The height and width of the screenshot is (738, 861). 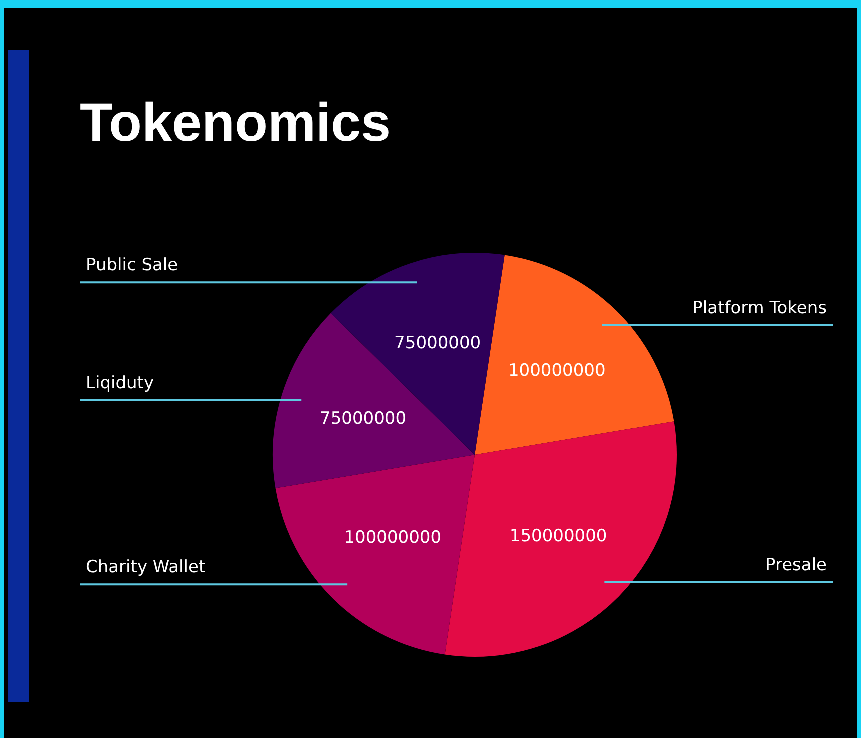 I want to click on slice-label: Platform Tokens, so click(x=760, y=308).